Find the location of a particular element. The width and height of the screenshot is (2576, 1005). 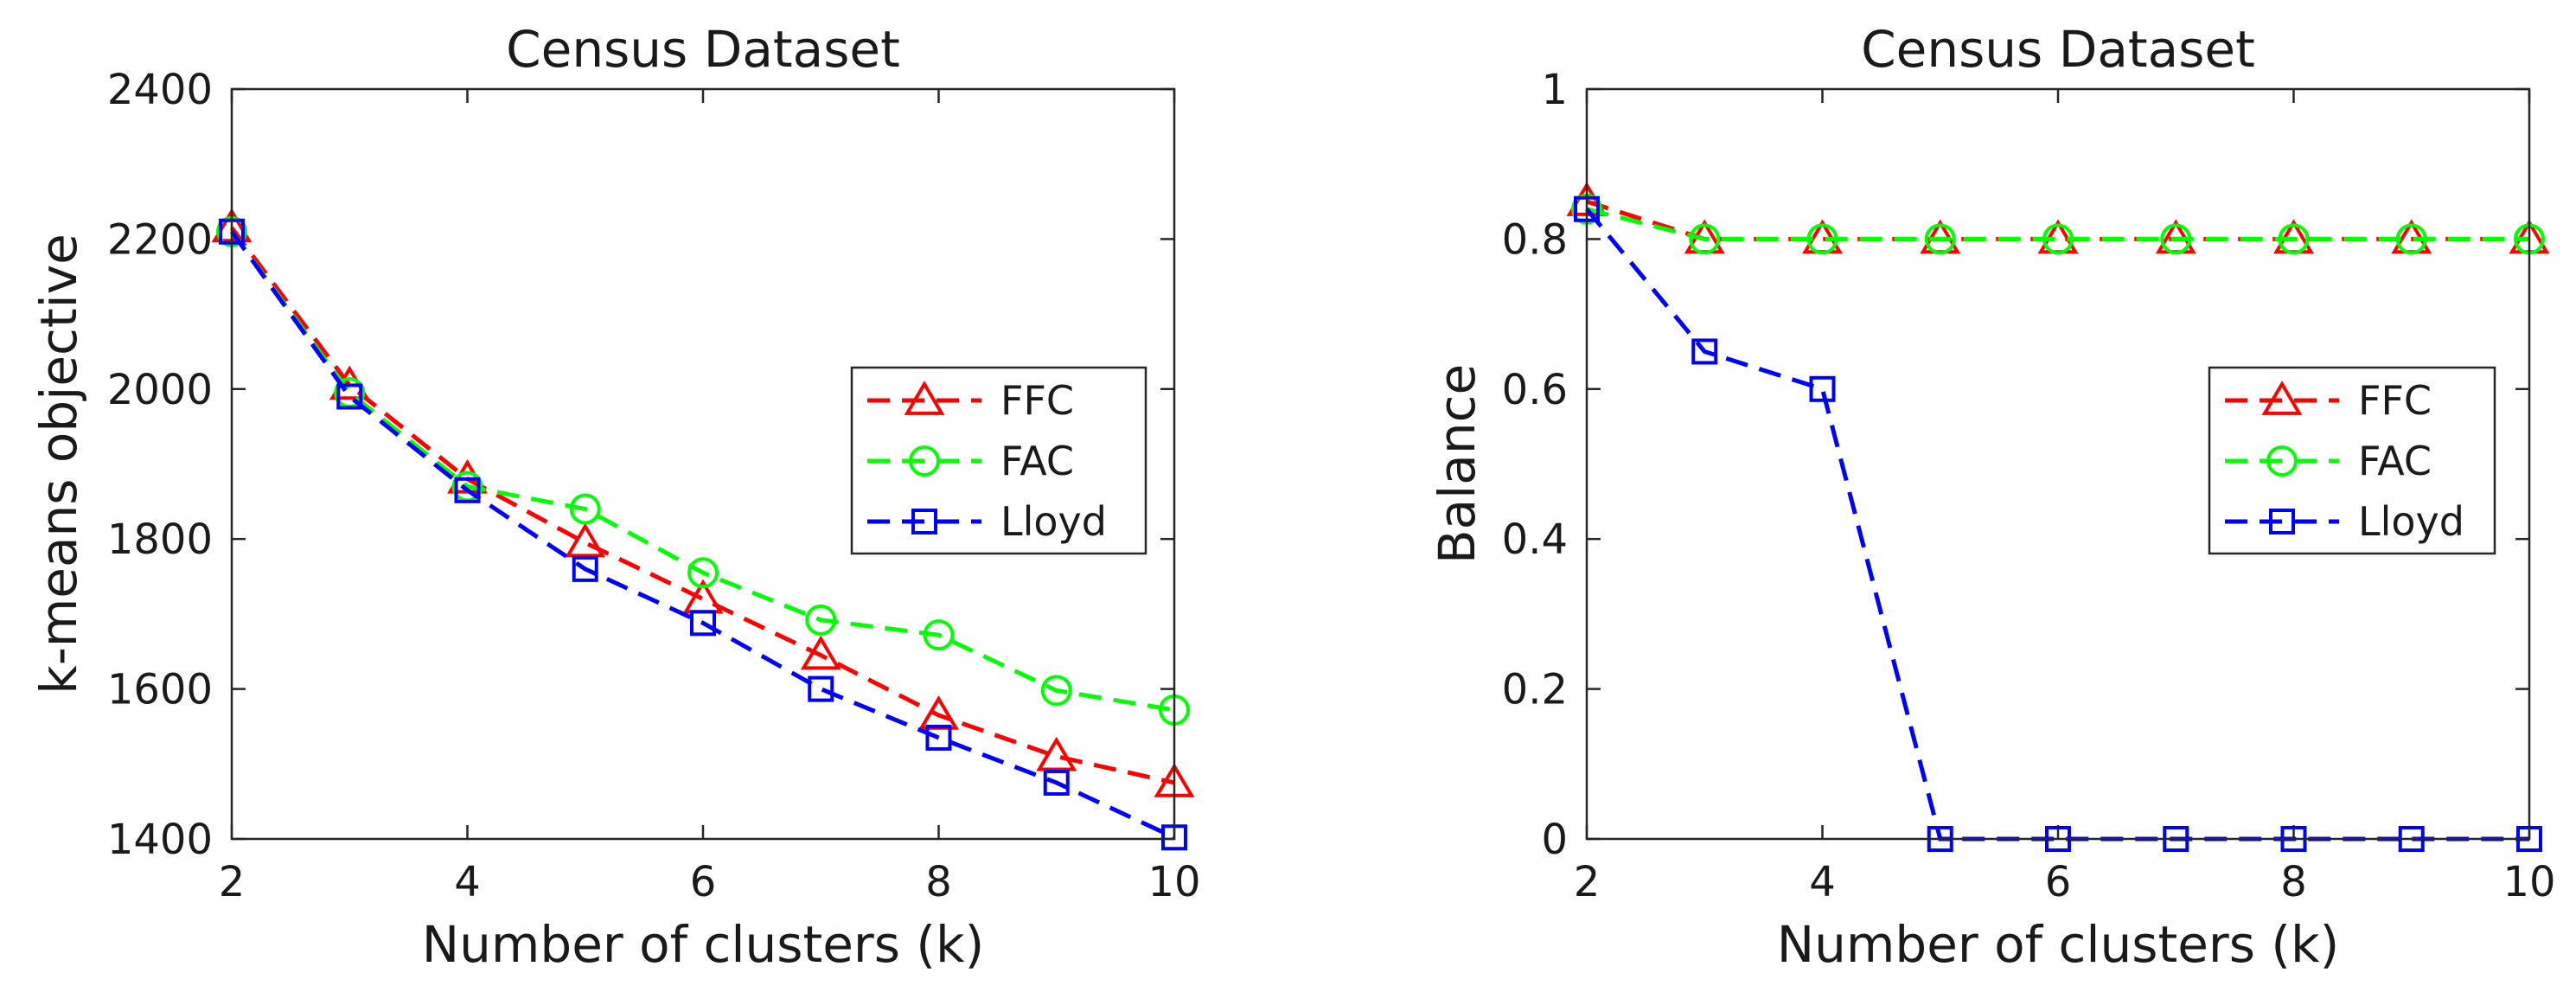

y-tick-label: 0.4 is located at coordinates (1535, 539).